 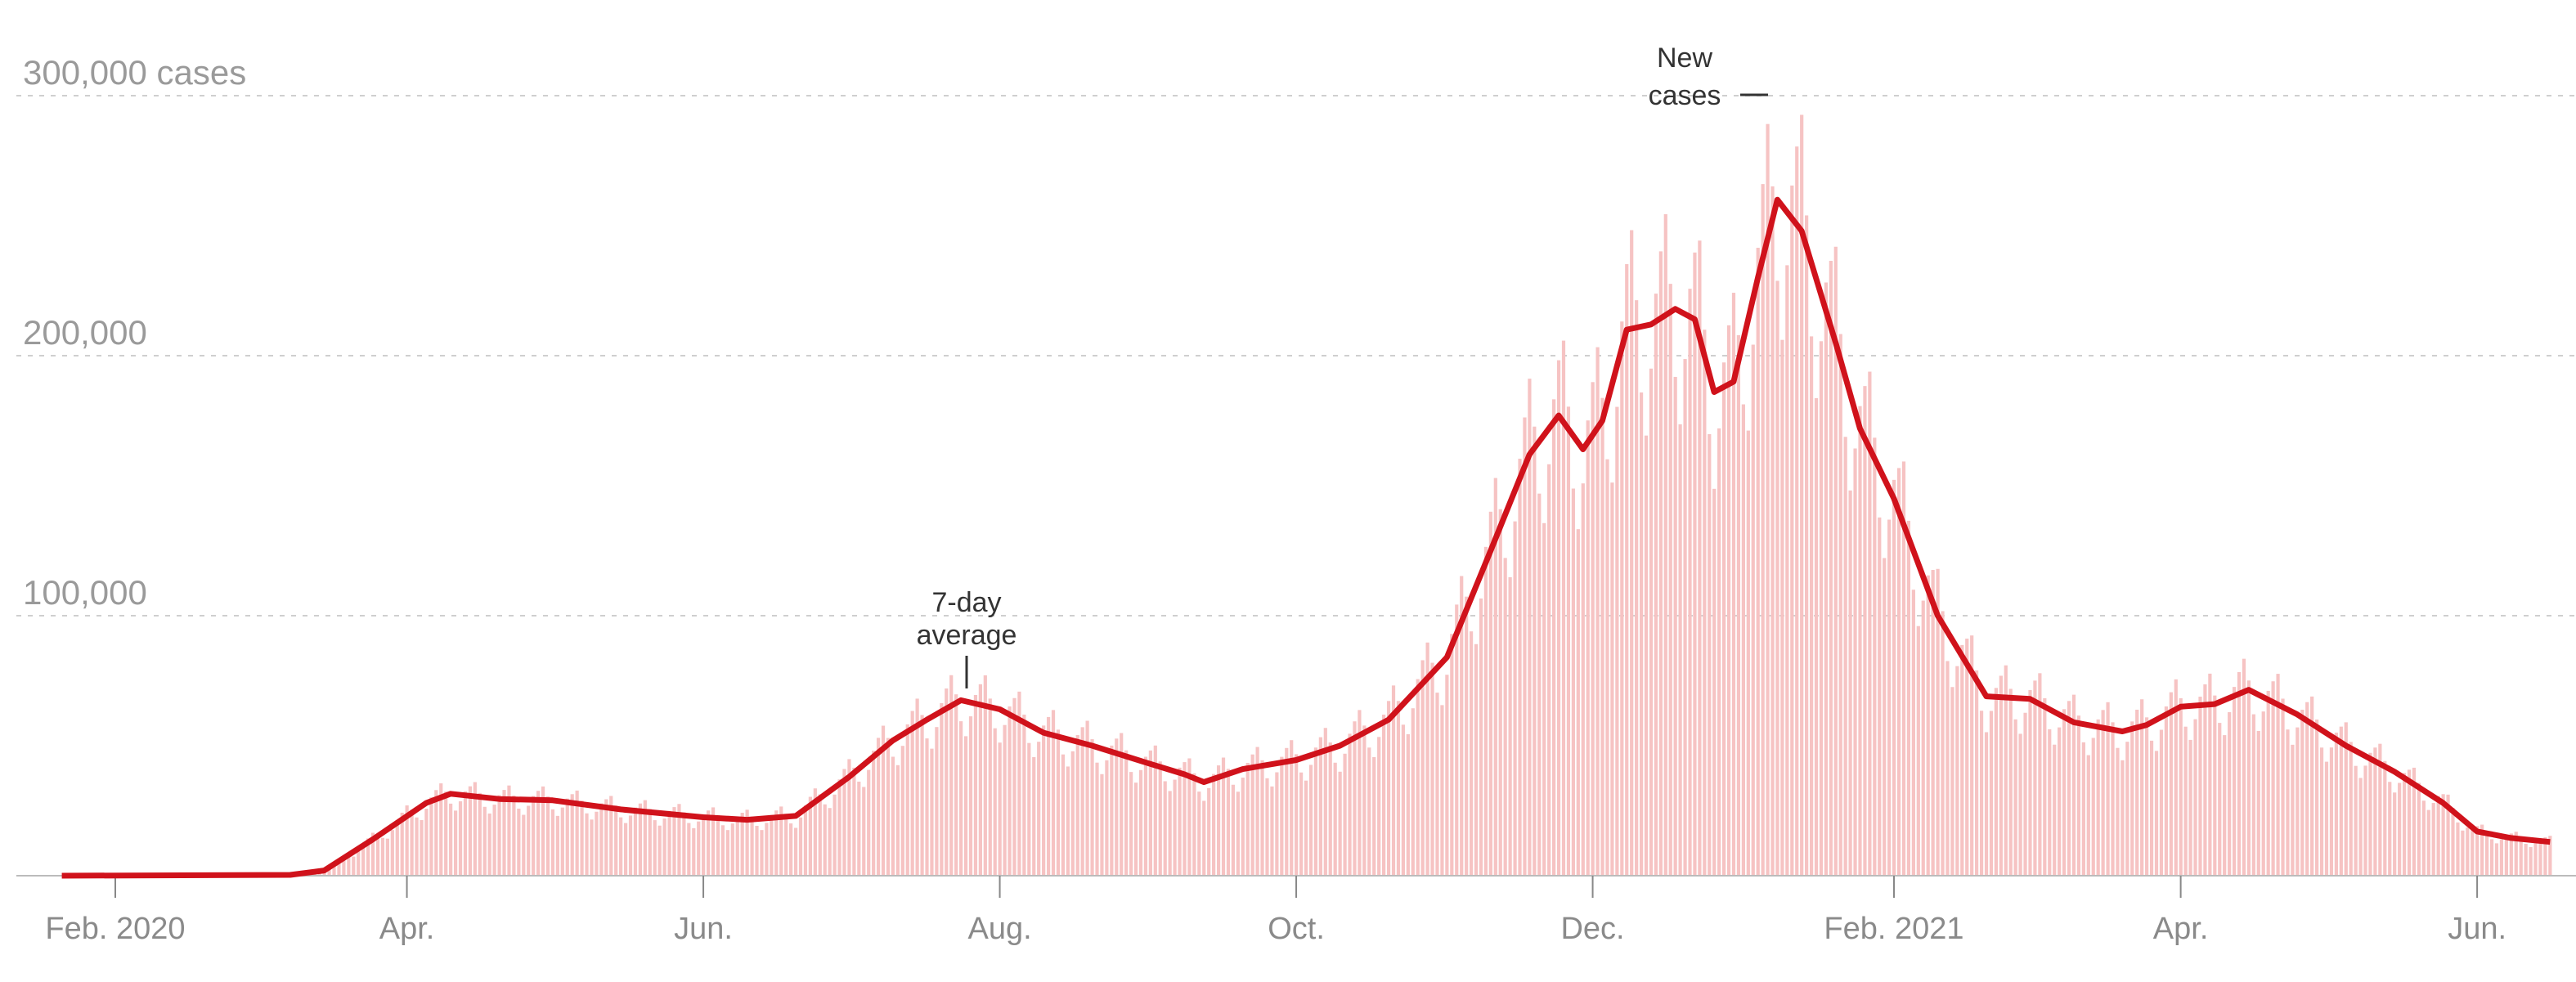 What do you see at coordinates (967, 635) in the screenshot?
I see `annotation-text: average` at bounding box center [967, 635].